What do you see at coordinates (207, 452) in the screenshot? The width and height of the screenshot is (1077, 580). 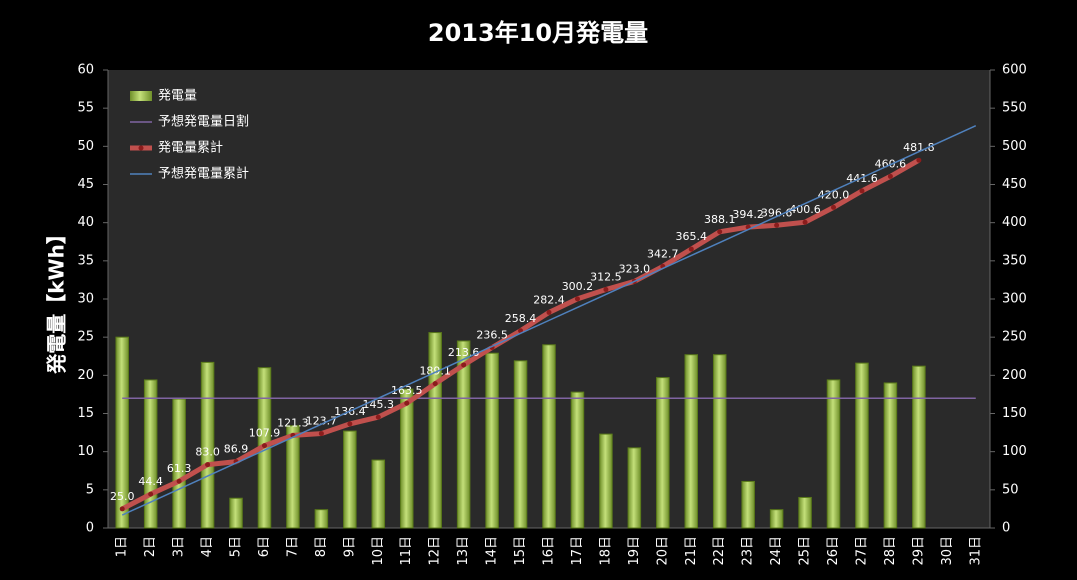 I see `data-label: 83.0` at bounding box center [207, 452].